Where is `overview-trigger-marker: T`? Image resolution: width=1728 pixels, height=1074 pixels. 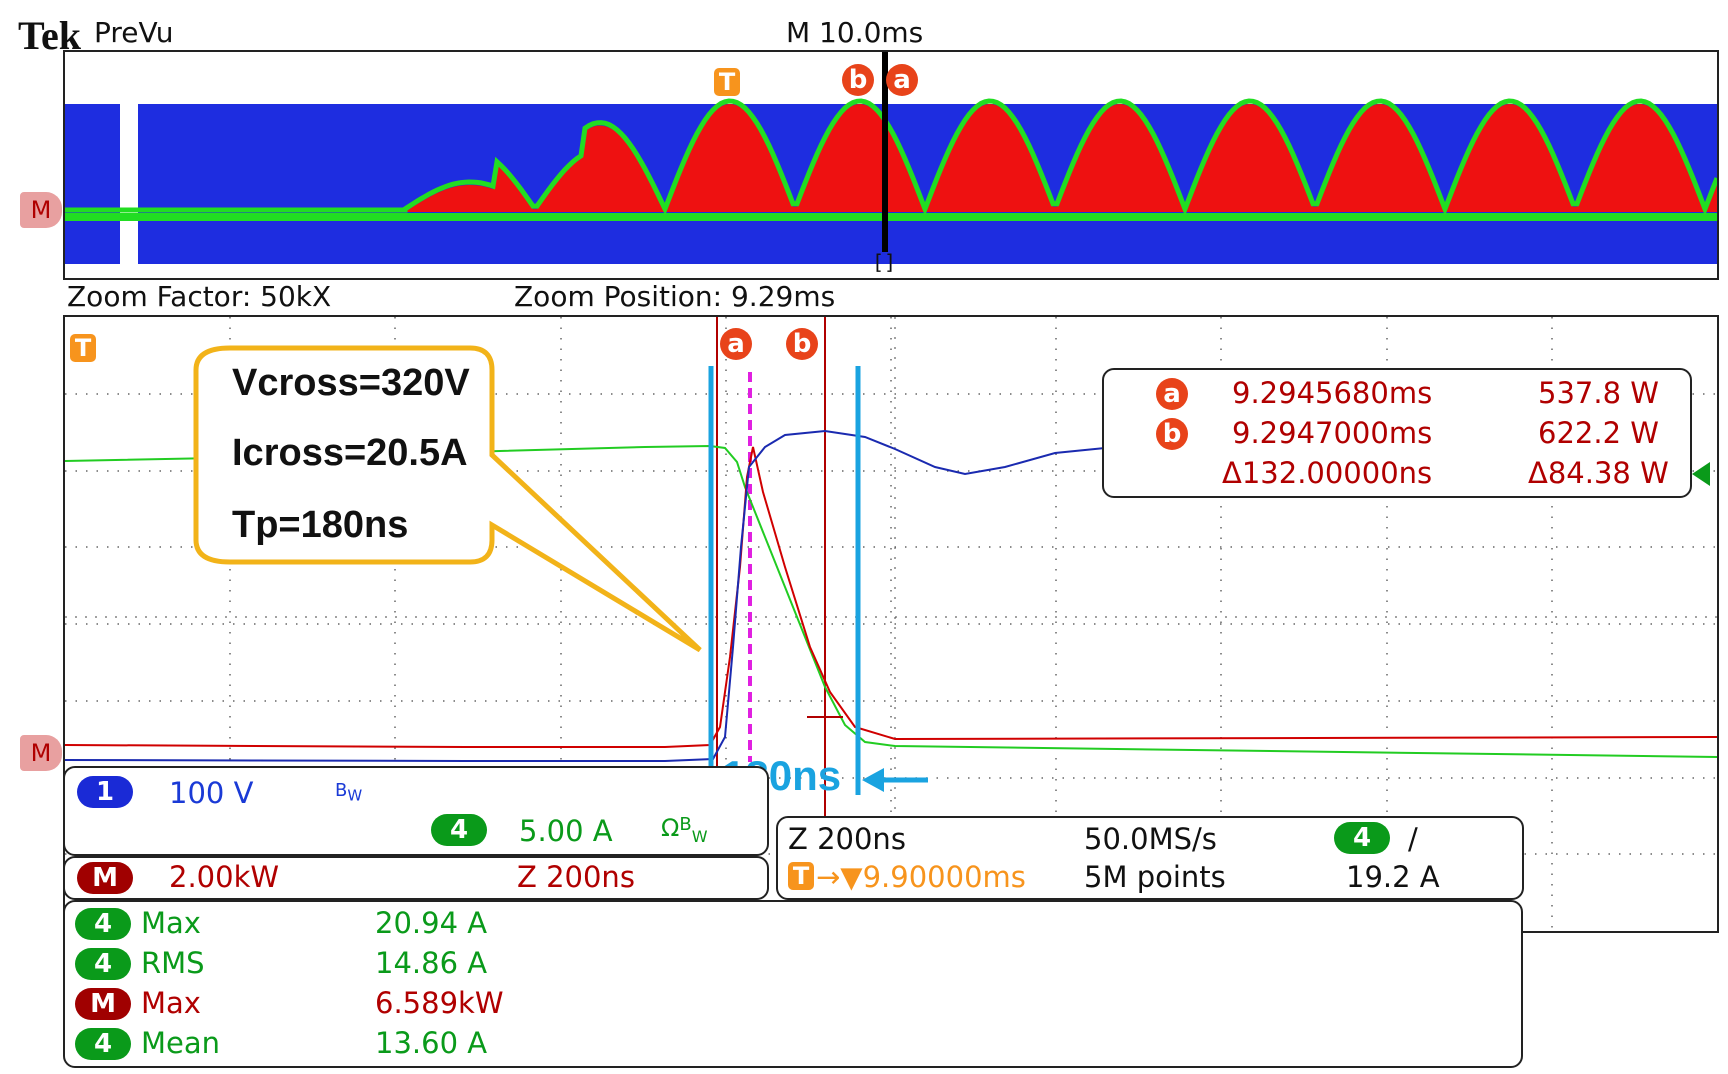
overview-trigger-marker: T is located at coordinates (727, 82).